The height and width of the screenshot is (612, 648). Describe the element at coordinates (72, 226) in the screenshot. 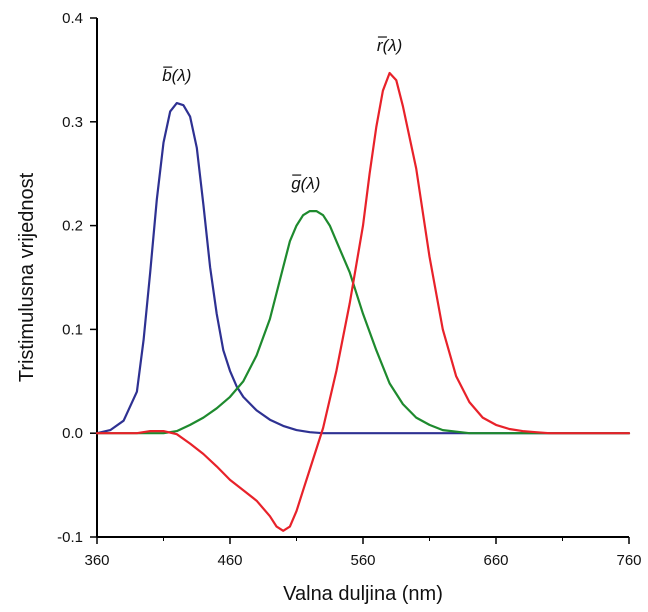

I see `y-tick-label: 0.2` at that location.